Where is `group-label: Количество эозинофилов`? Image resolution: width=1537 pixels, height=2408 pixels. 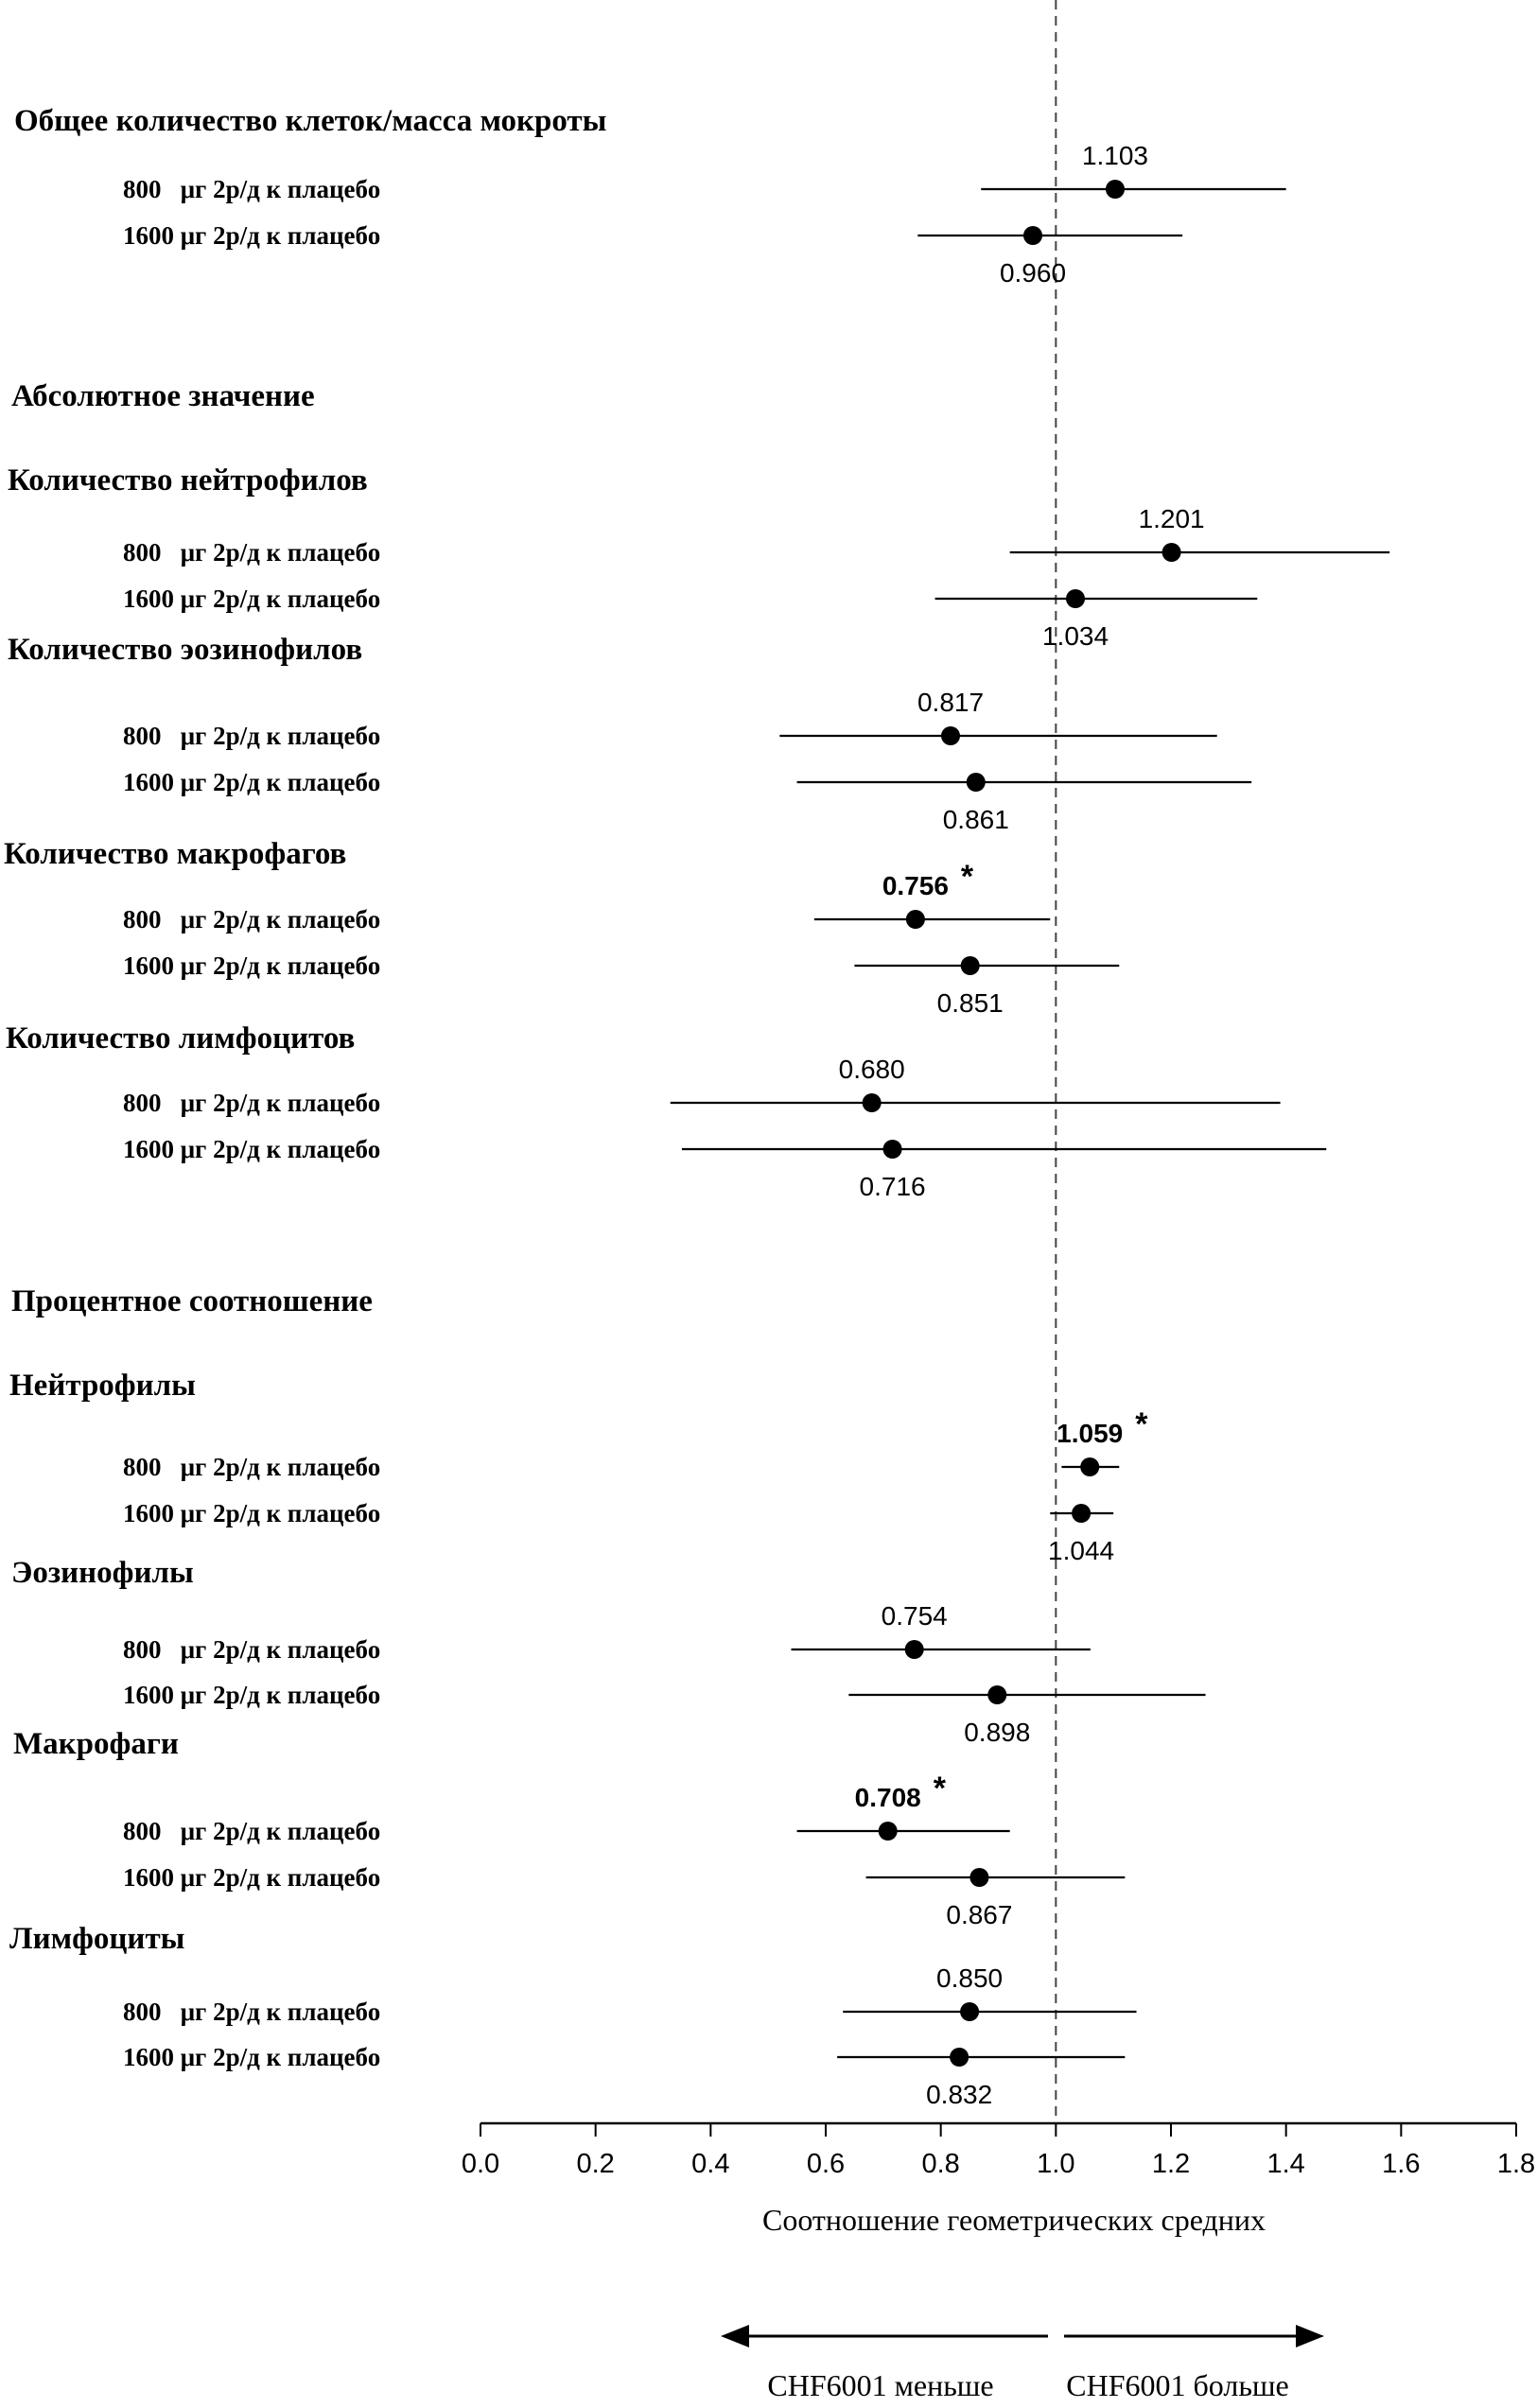 group-label: Количество эозинофилов is located at coordinates (185, 650).